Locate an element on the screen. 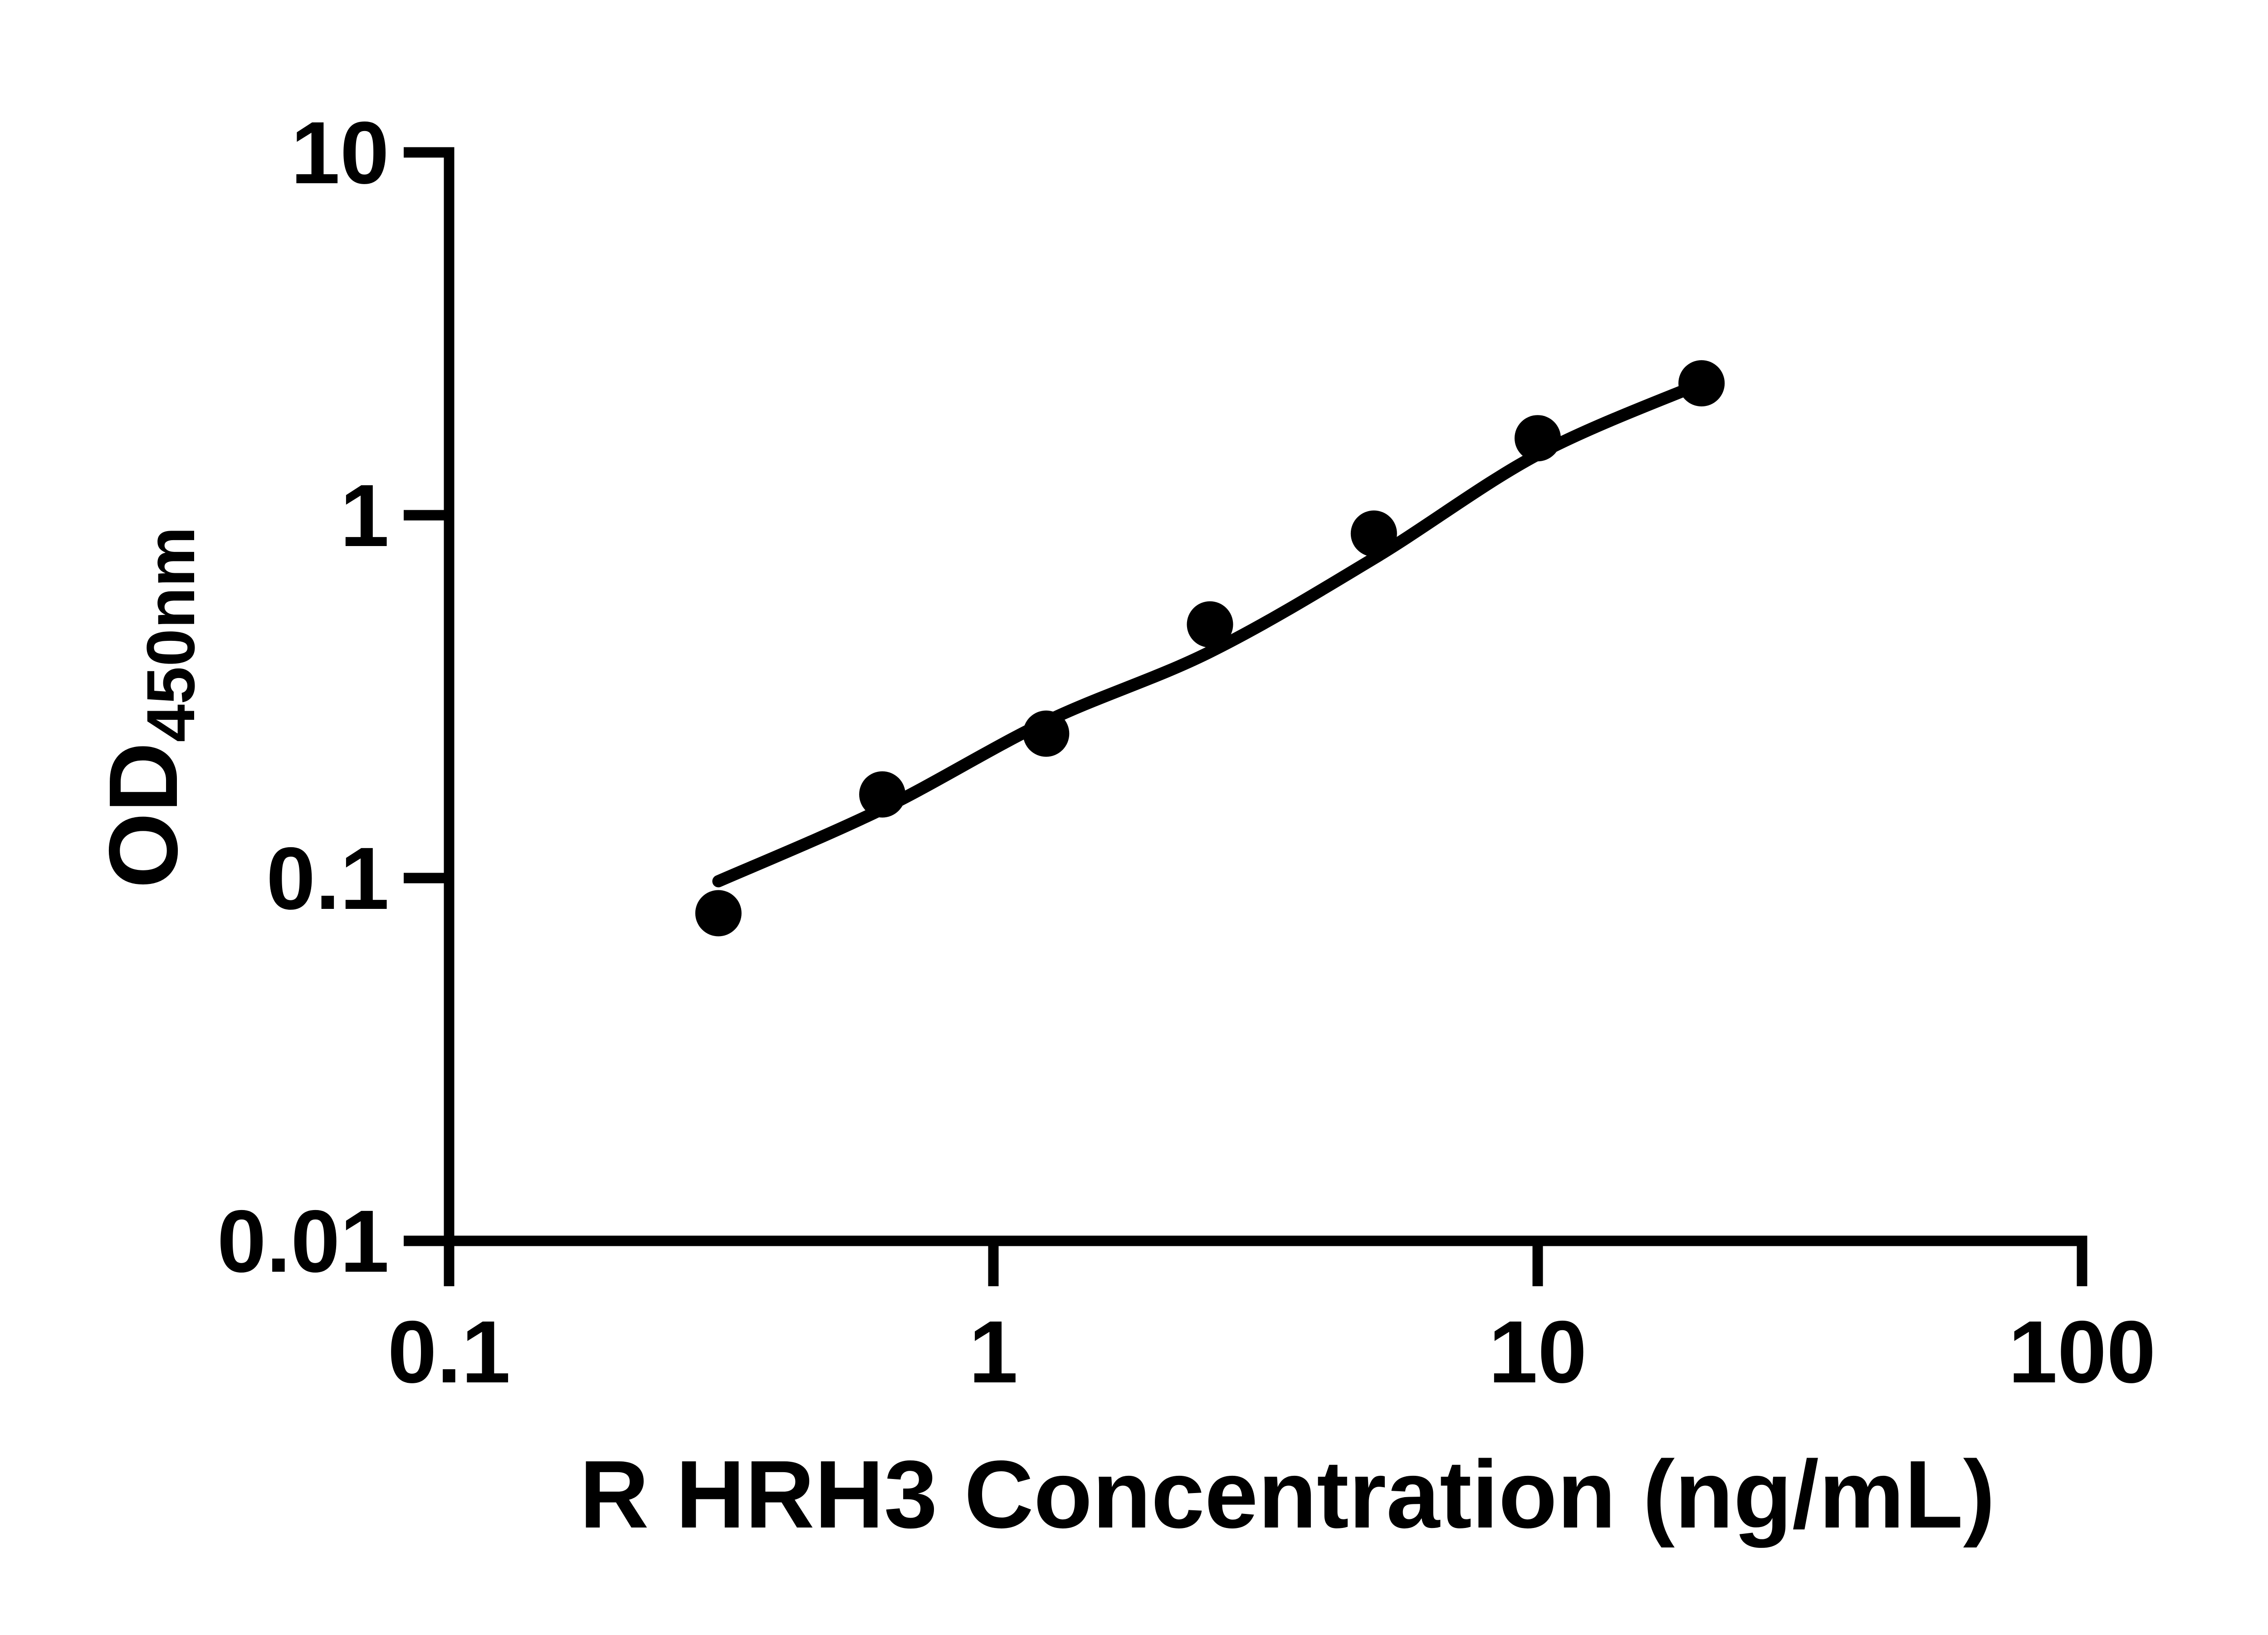 The height and width of the screenshot is (1635, 2268). y-tick-label: 0.01 is located at coordinates (303, 1241).